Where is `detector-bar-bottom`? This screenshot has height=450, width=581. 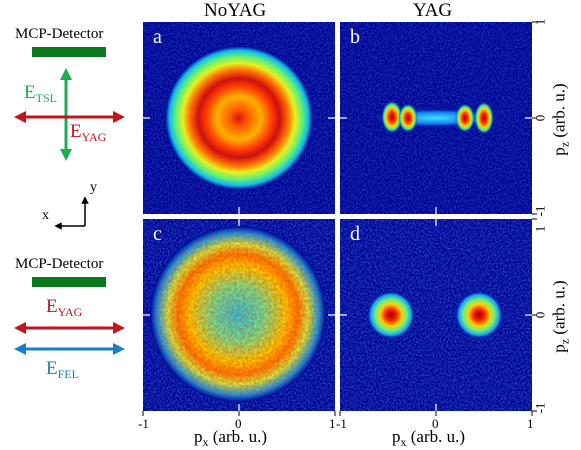 detector-bar-bottom is located at coordinates (69, 282).